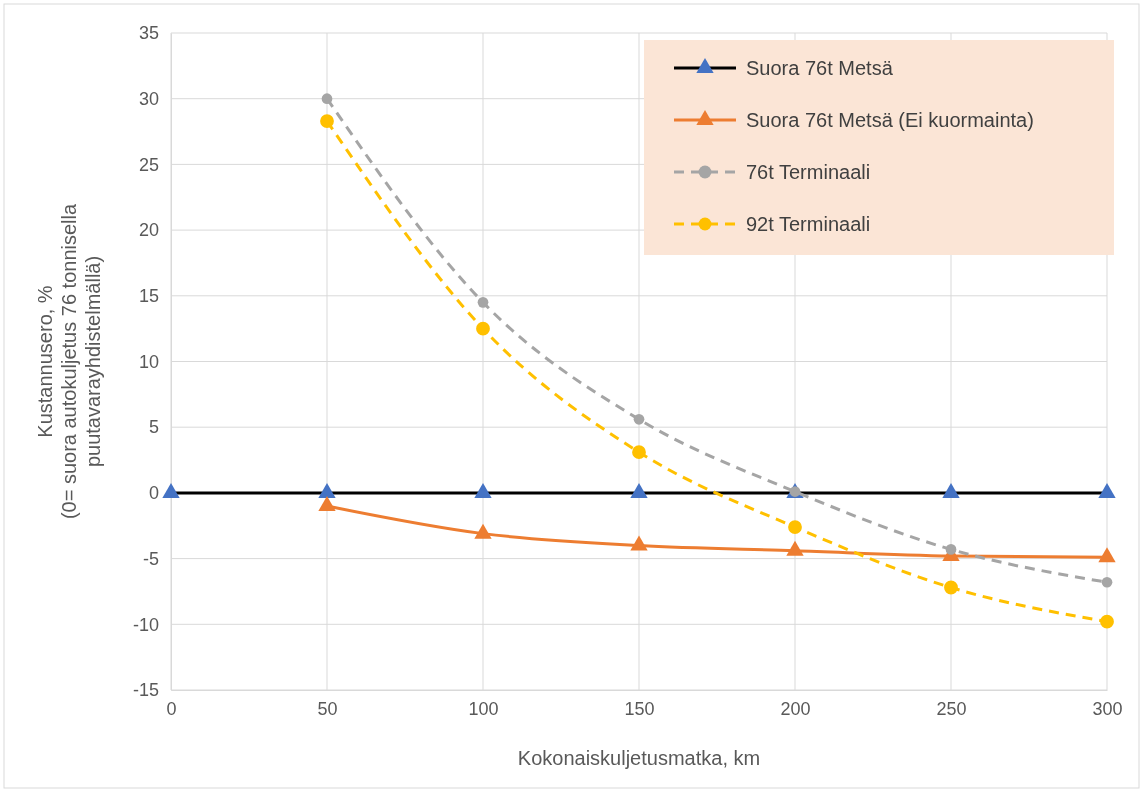  What do you see at coordinates (795, 708) in the screenshot?
I see `x-tick-label: 200` at bounding box center [795, 708].